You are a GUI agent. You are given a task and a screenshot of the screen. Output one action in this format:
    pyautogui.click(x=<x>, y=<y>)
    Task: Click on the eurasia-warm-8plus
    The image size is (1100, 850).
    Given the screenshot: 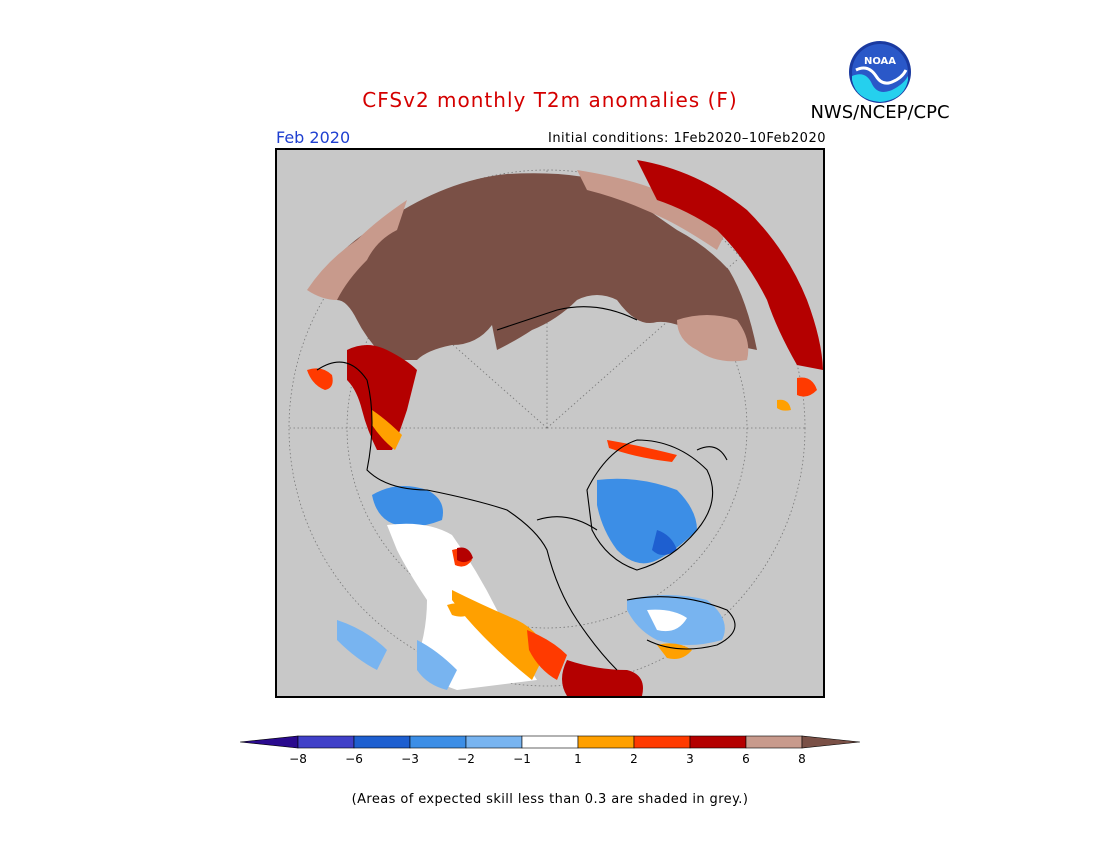 What is the action you would take?
    pyautogui.click(x=537, y=266)
    